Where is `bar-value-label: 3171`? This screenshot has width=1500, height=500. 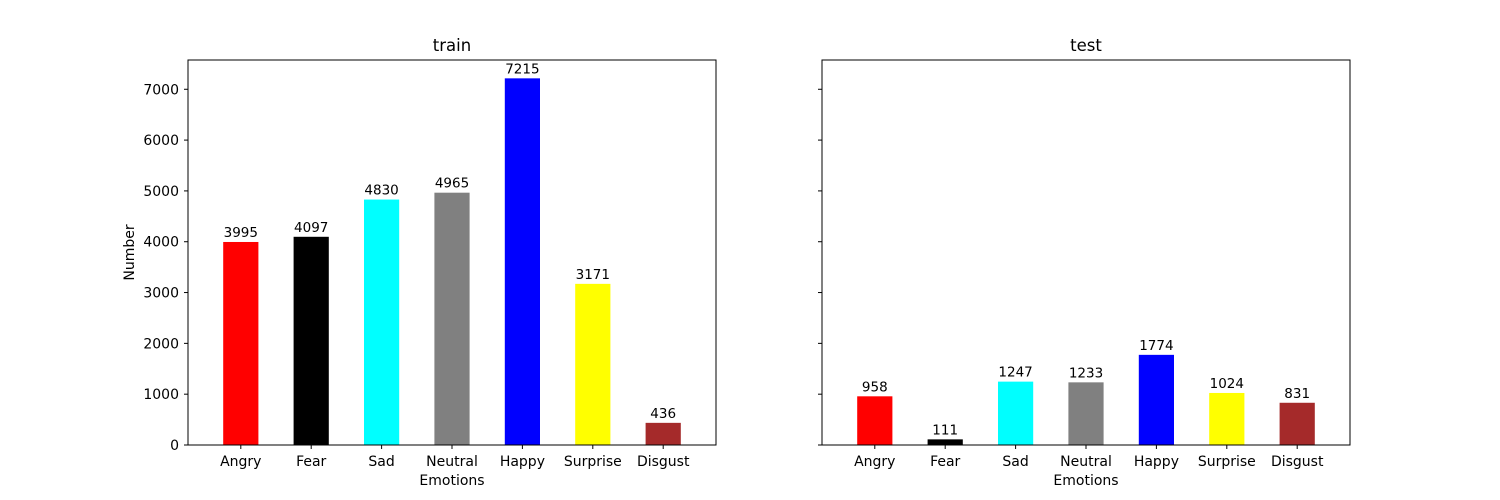
bar-value-label: 3171 is located at coordinates (593, 275).